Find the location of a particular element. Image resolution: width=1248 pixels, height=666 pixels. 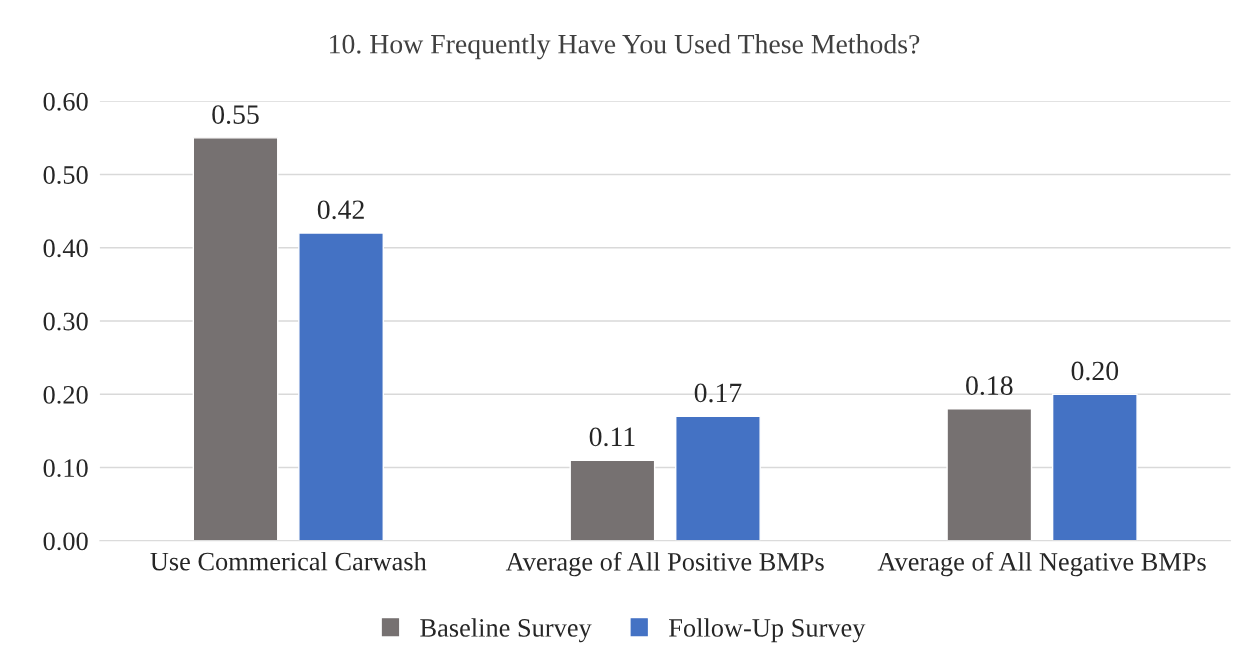

y-tick-label: 0.50 is located at coordinates (65, 175).